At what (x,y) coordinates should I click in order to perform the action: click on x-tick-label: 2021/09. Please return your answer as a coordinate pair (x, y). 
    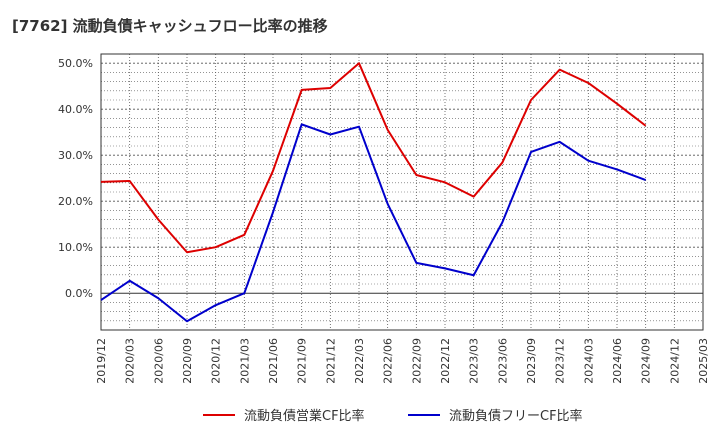
    Looking at the image, I should click on (302, 361).